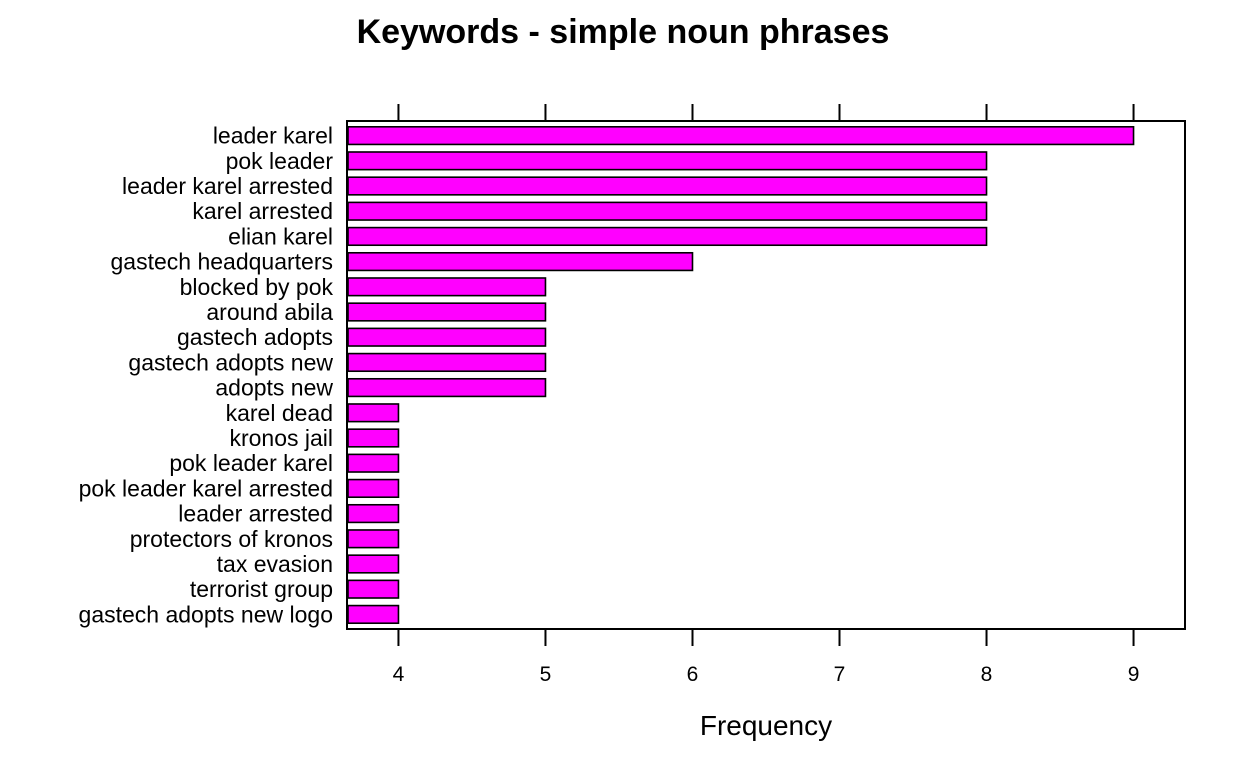 This screenshot has width=1248, height=768. I want to click on category-label: tax evasion, so click(275, 564).